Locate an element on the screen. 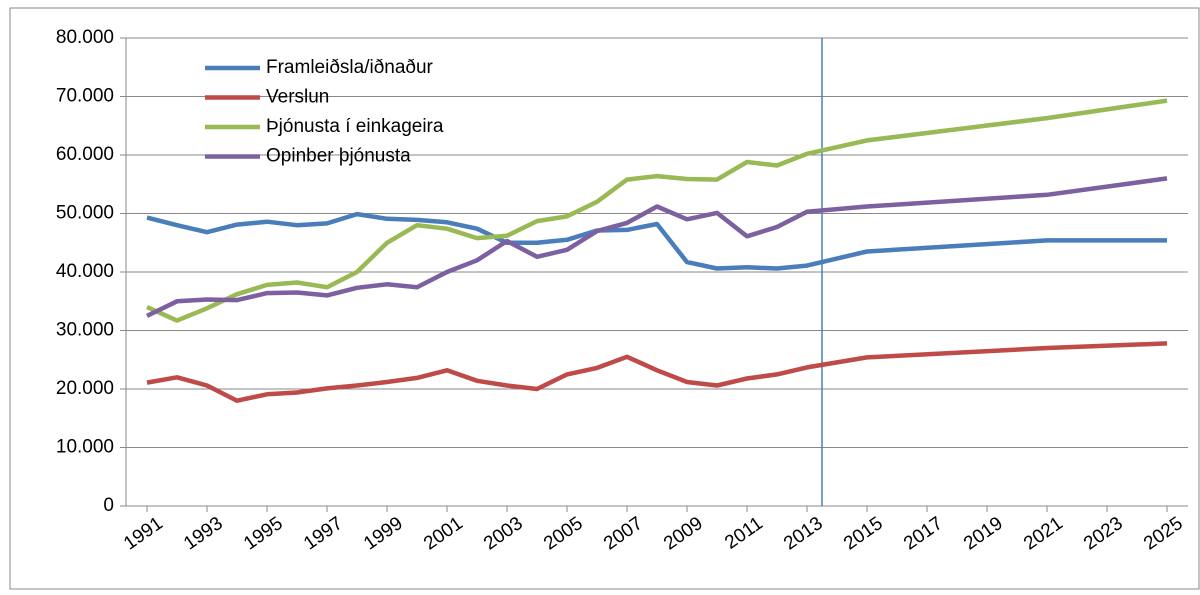  y-tick-label: 60.000 is located at coordinates (85, 154).